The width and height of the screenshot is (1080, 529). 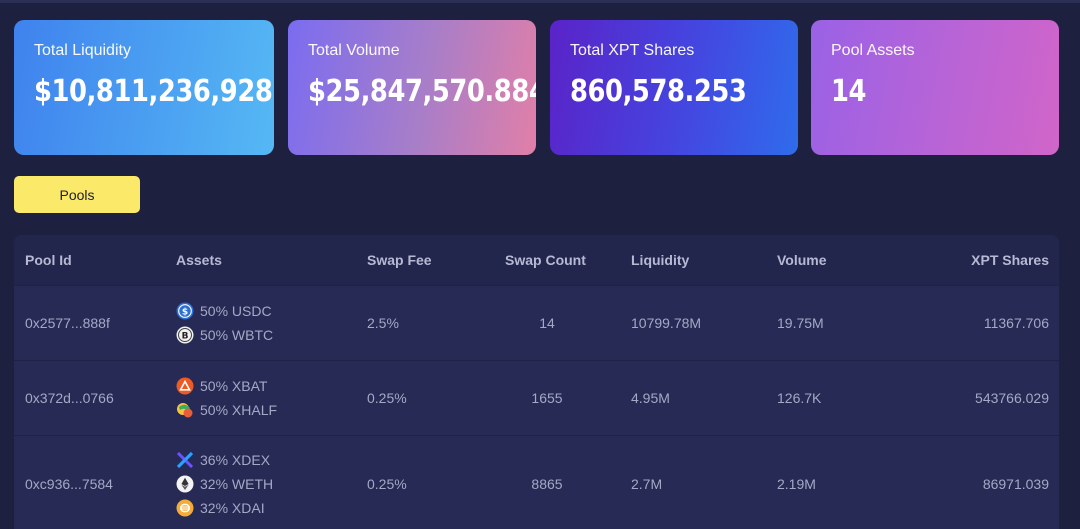 What do you see at coordinates (77, 194) in the screenshot?
I see `pools-button: Pools` at bounding box center [77, 194].